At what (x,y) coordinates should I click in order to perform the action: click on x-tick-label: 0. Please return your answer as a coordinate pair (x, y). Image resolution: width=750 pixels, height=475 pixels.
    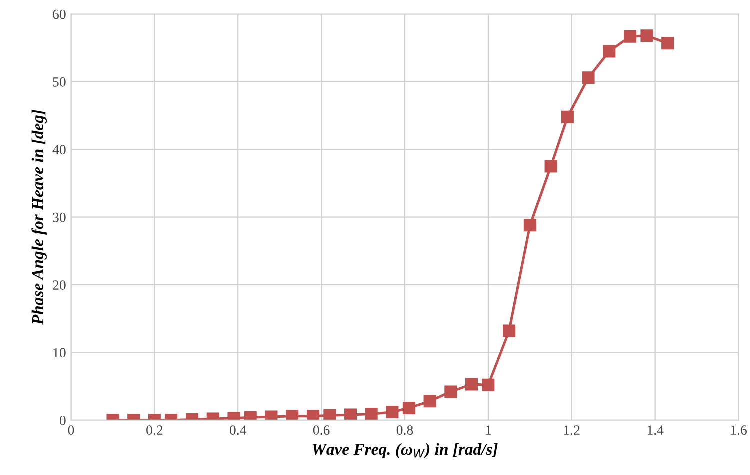
    Looking at the image, I should click on (71, 431).